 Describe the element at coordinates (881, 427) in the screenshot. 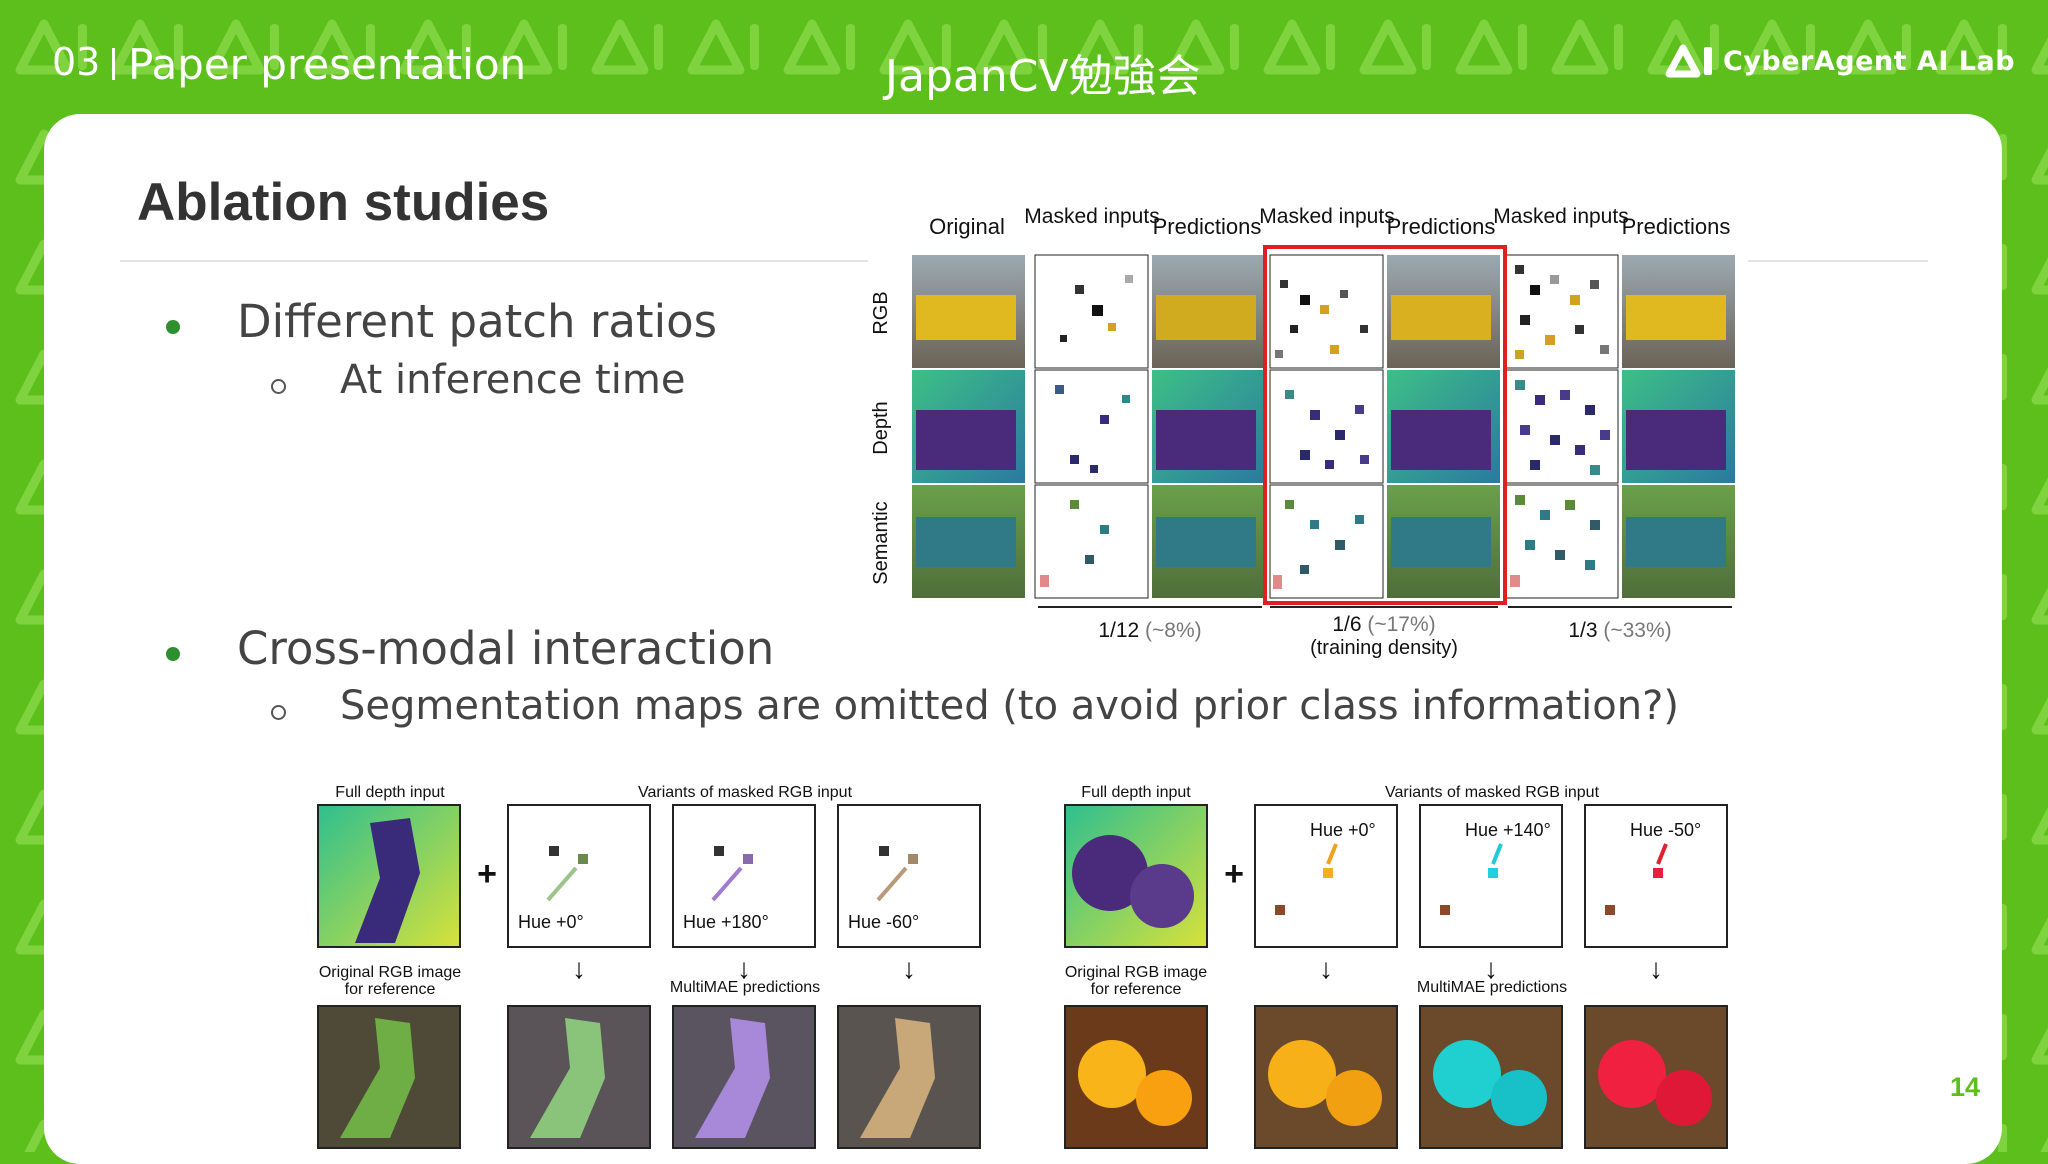

I see `row-label-depth: Depth` at that location.